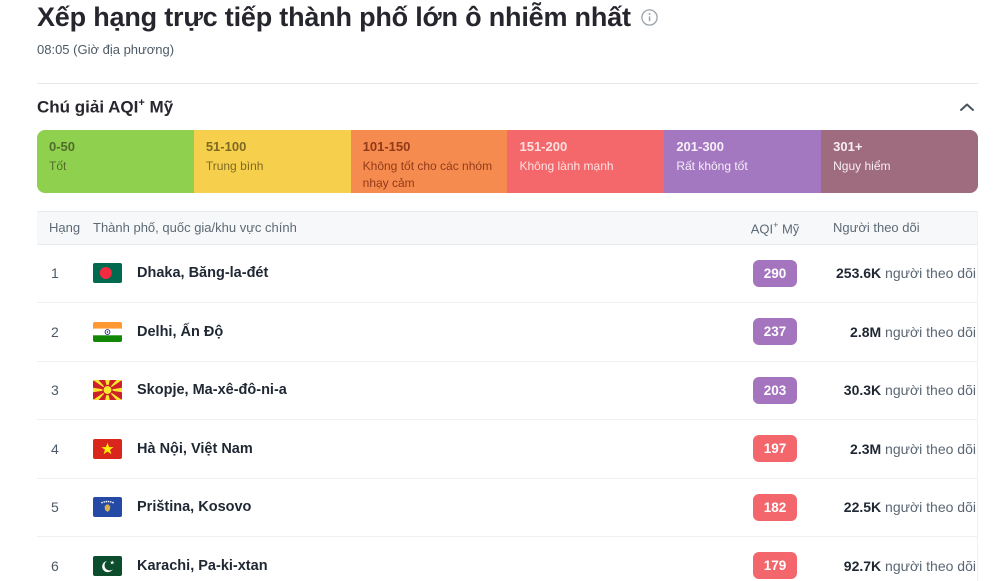  I want to click on followers-cell: 92.7K người theo dõi, so click(902, 566).